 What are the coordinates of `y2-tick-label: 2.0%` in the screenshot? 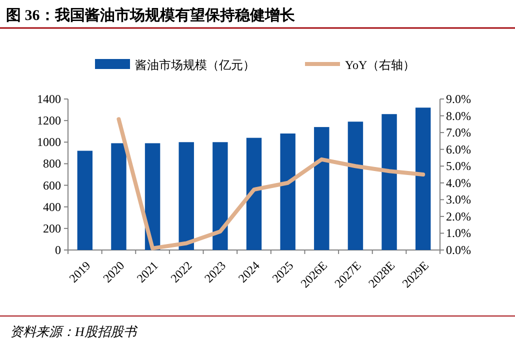 It's located at (458, 216).